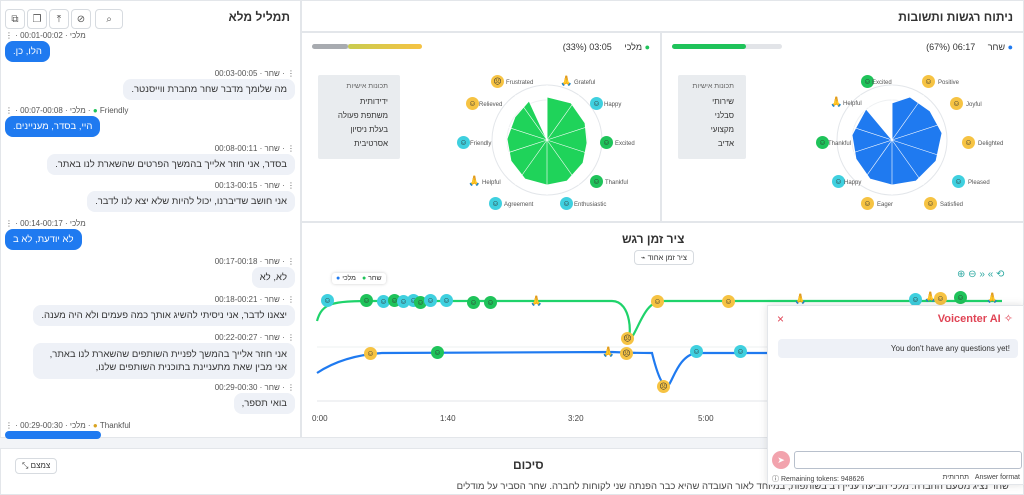 The height and width of the screenshot is (495, 1024). What do you see at coordinates (566, 81) in the screenshot?
I see `grateful-hands-icon: 🙏` at bounding box center [566, 81].